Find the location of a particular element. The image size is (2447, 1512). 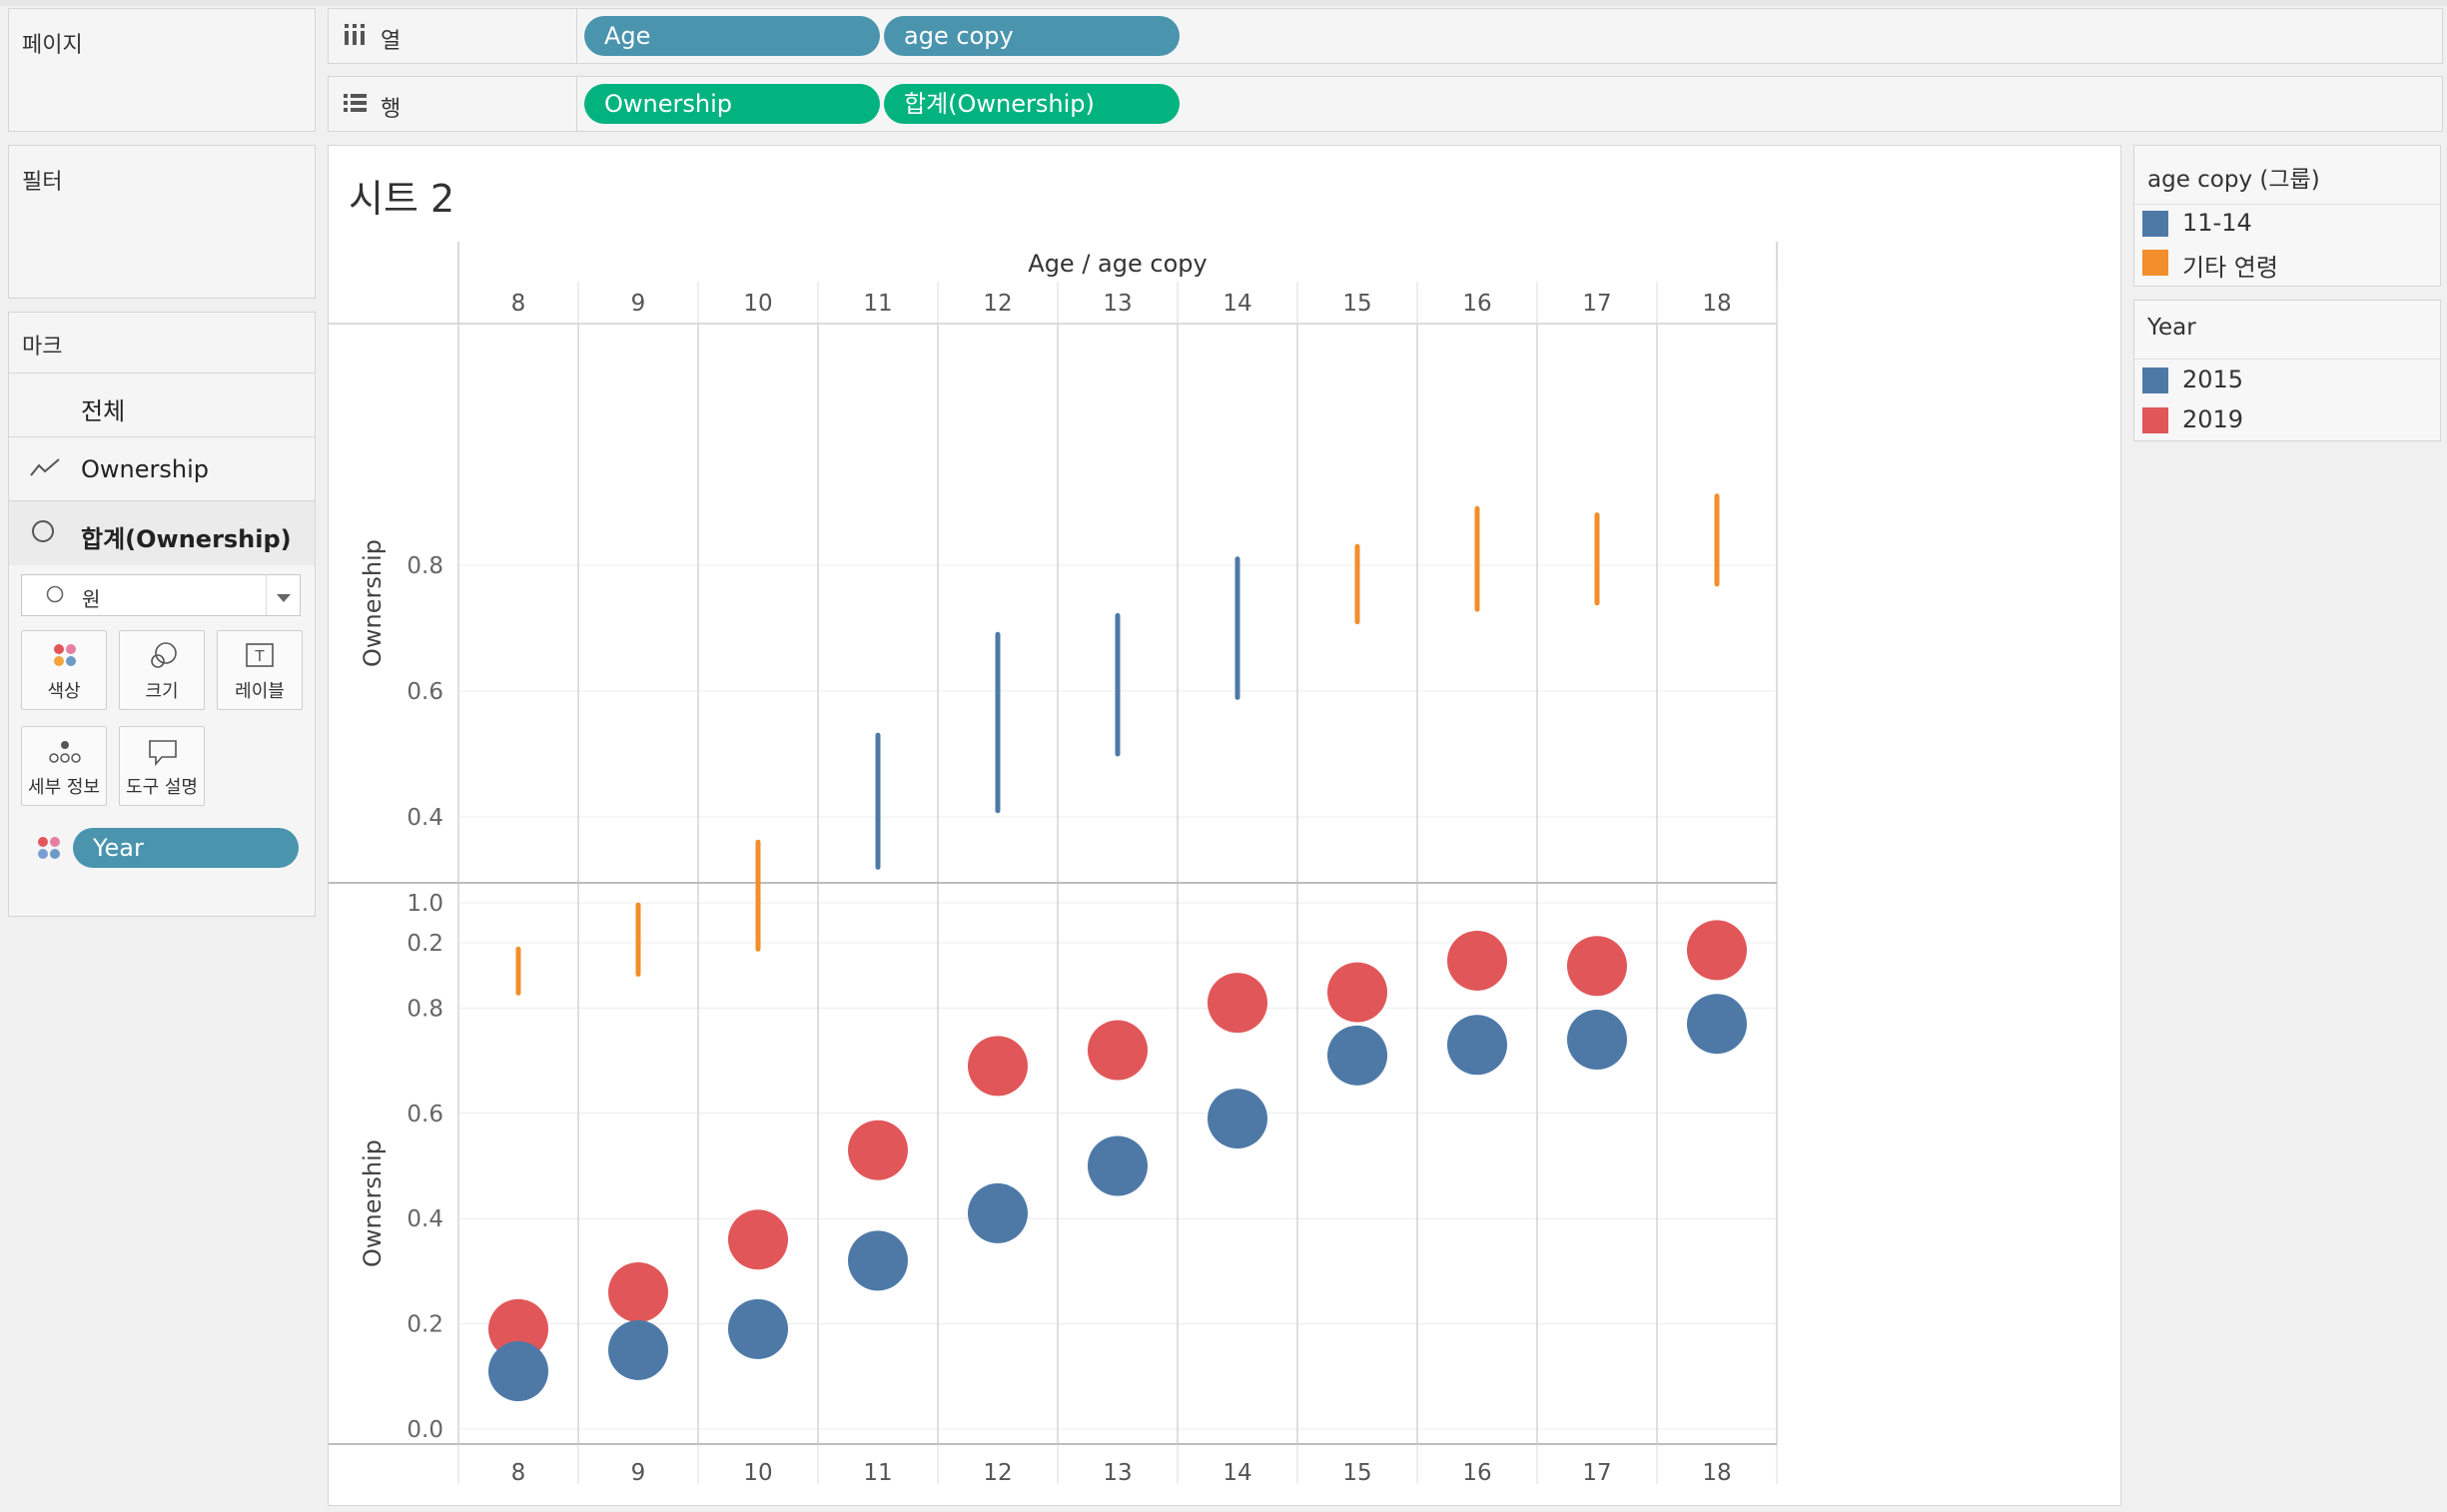

label-button: T 레이블 is located at coordinates (260, 670).